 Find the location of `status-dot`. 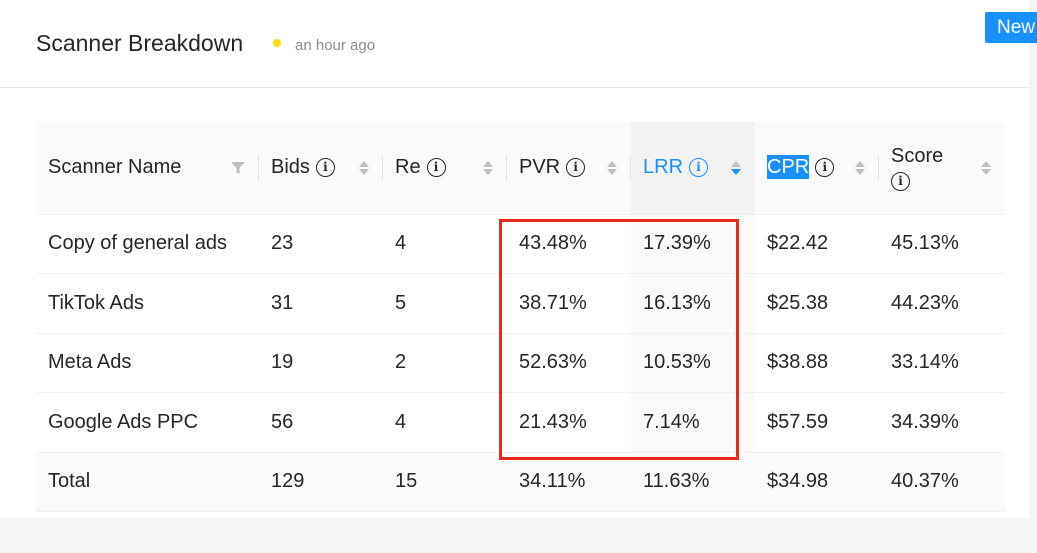

status-dot is located at coordinates (277, 43).